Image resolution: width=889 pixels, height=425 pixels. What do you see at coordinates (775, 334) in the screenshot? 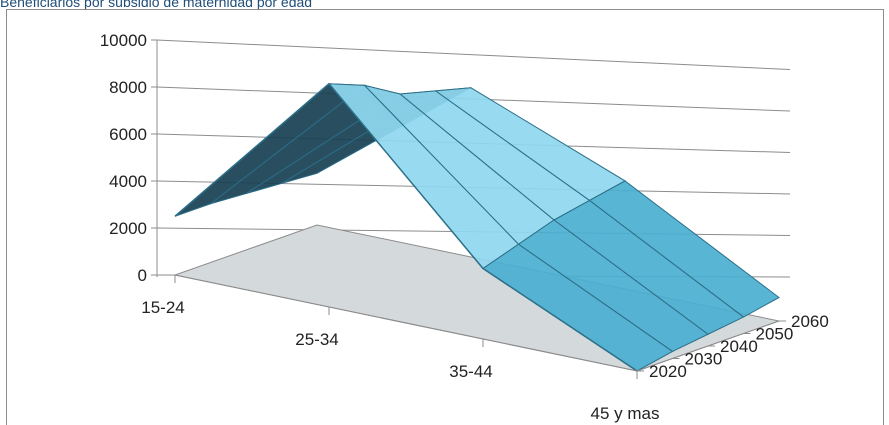
I see `series-tick-label: 2050` at bounding box center [775, 334].